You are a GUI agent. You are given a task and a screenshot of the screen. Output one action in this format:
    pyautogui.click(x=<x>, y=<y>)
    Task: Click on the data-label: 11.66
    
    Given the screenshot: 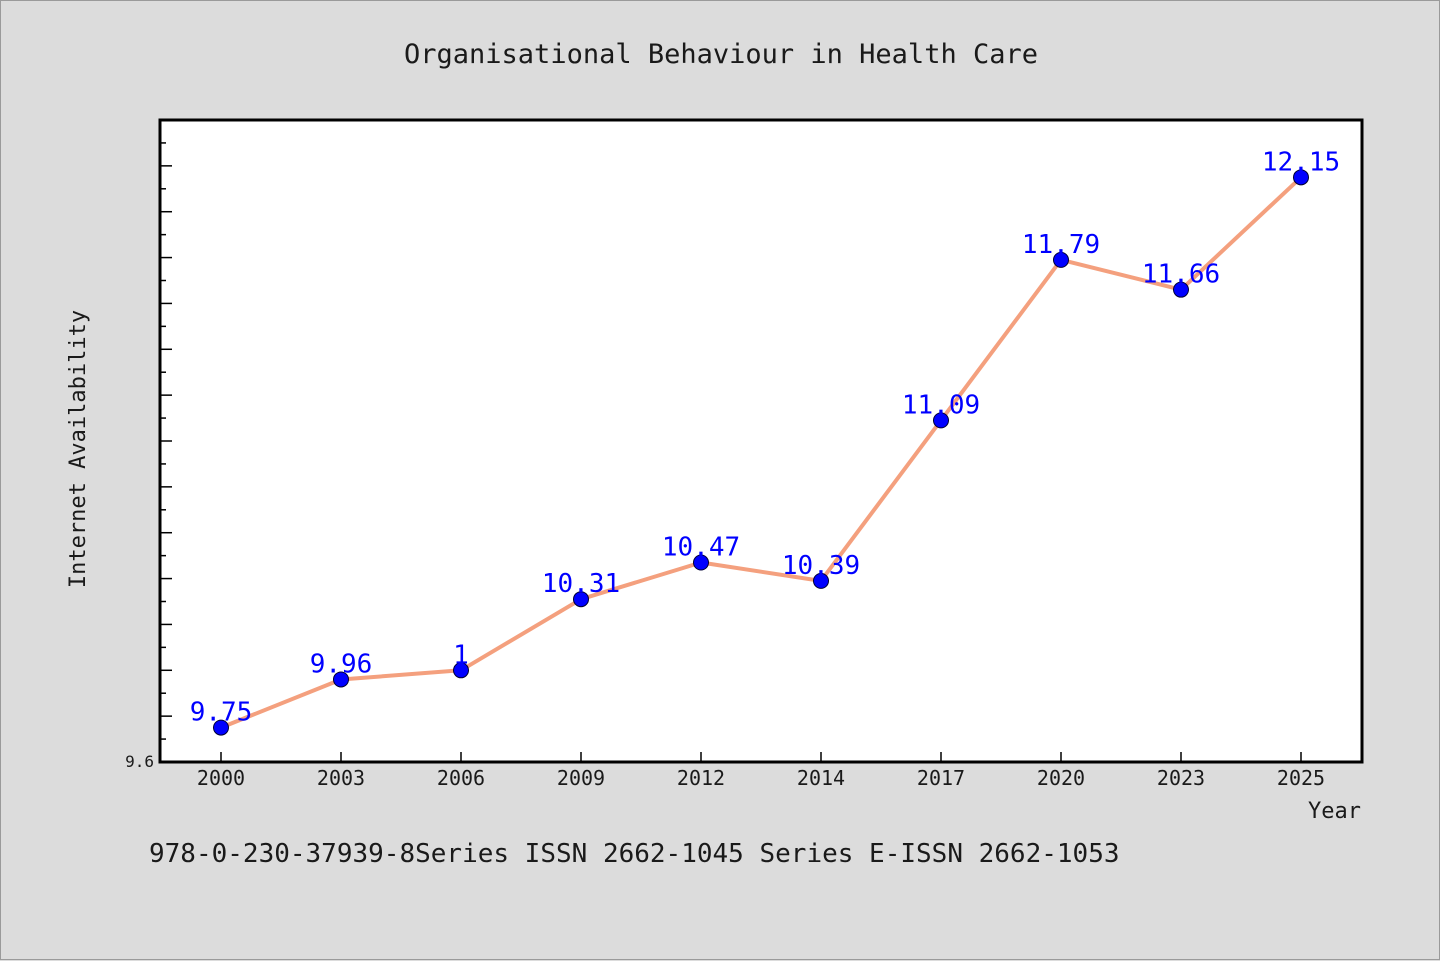 What is the action you would take?
    pyautogui.click(x=1181, y=275)
    